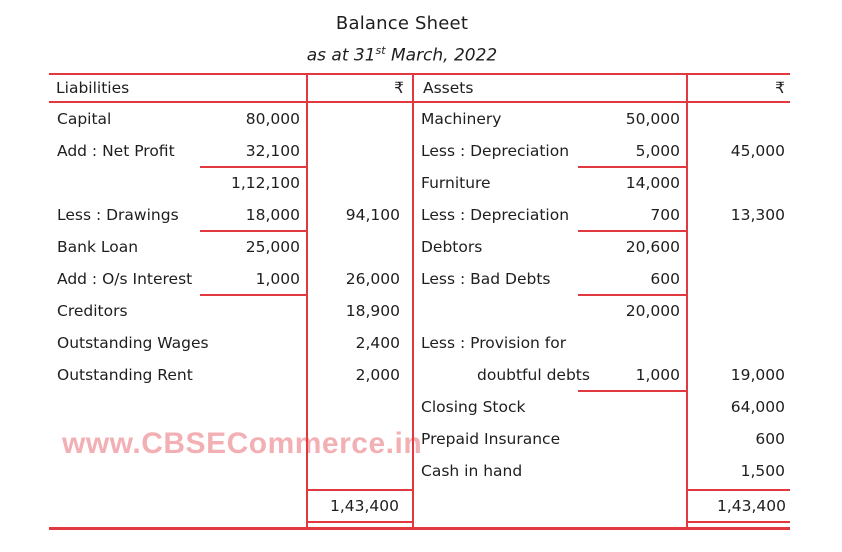 This screenshot has width=842, height=552. What do you see at coordinates (272, 247) in the screenshot?
I see `row-sub-amount: 25,000` at bounding box center [272, 247].